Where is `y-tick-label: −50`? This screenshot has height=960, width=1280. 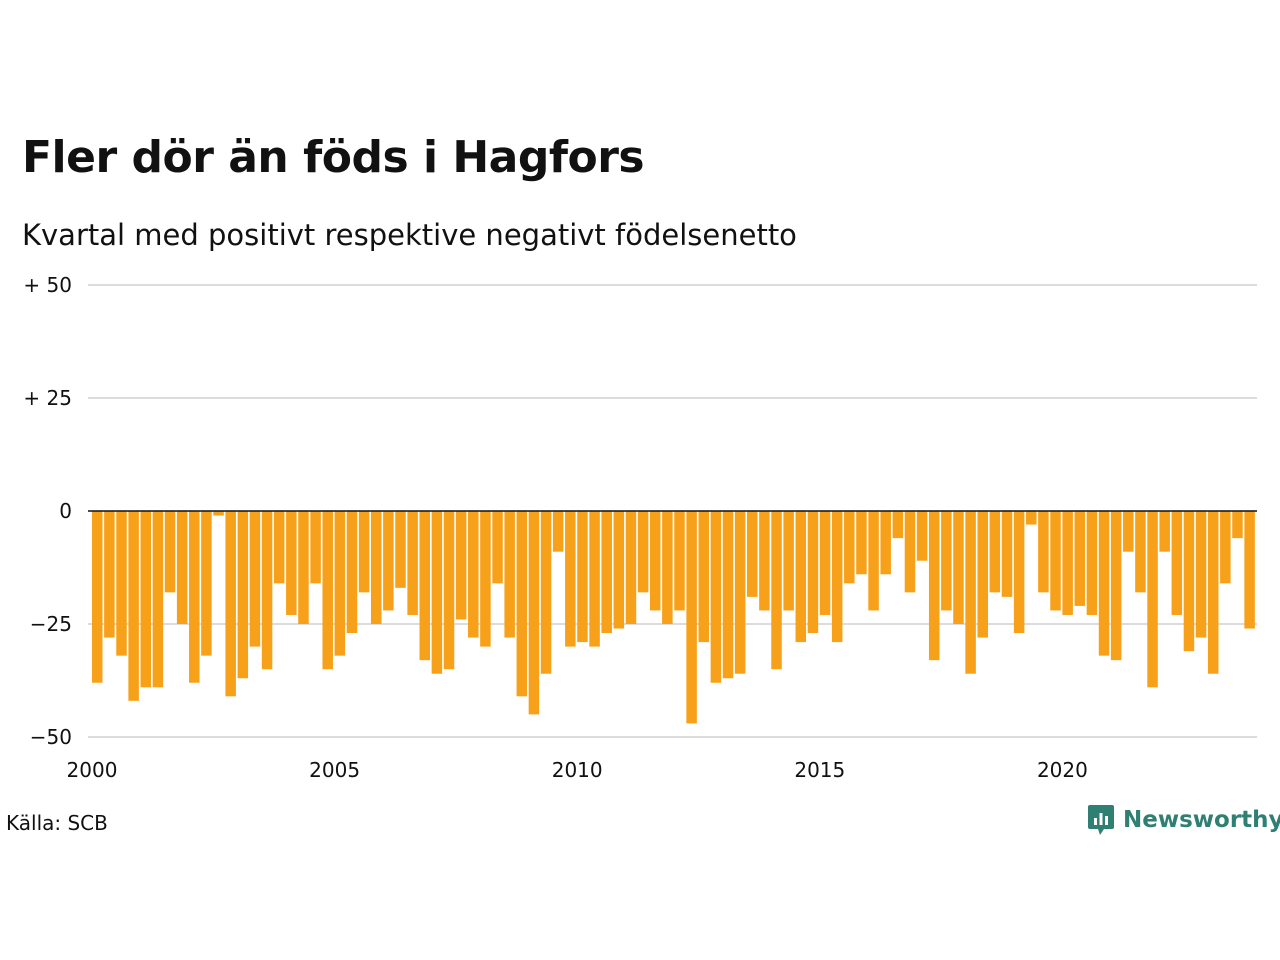 y-tick-label: −50 is located at coordinates (51, 737).